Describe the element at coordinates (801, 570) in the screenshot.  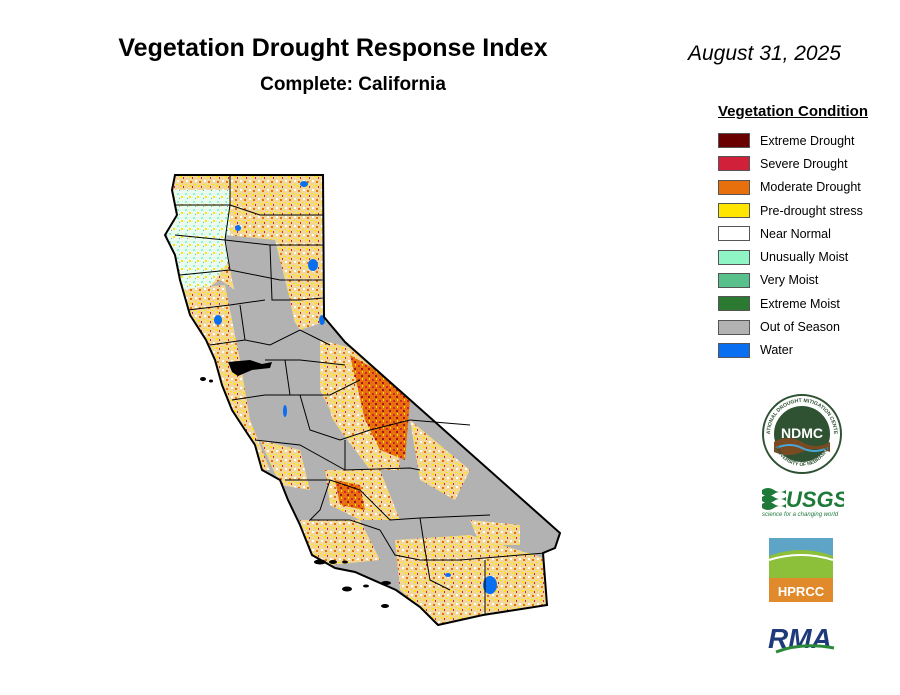
I see `hprcc-logo: HPRCC` at that location.